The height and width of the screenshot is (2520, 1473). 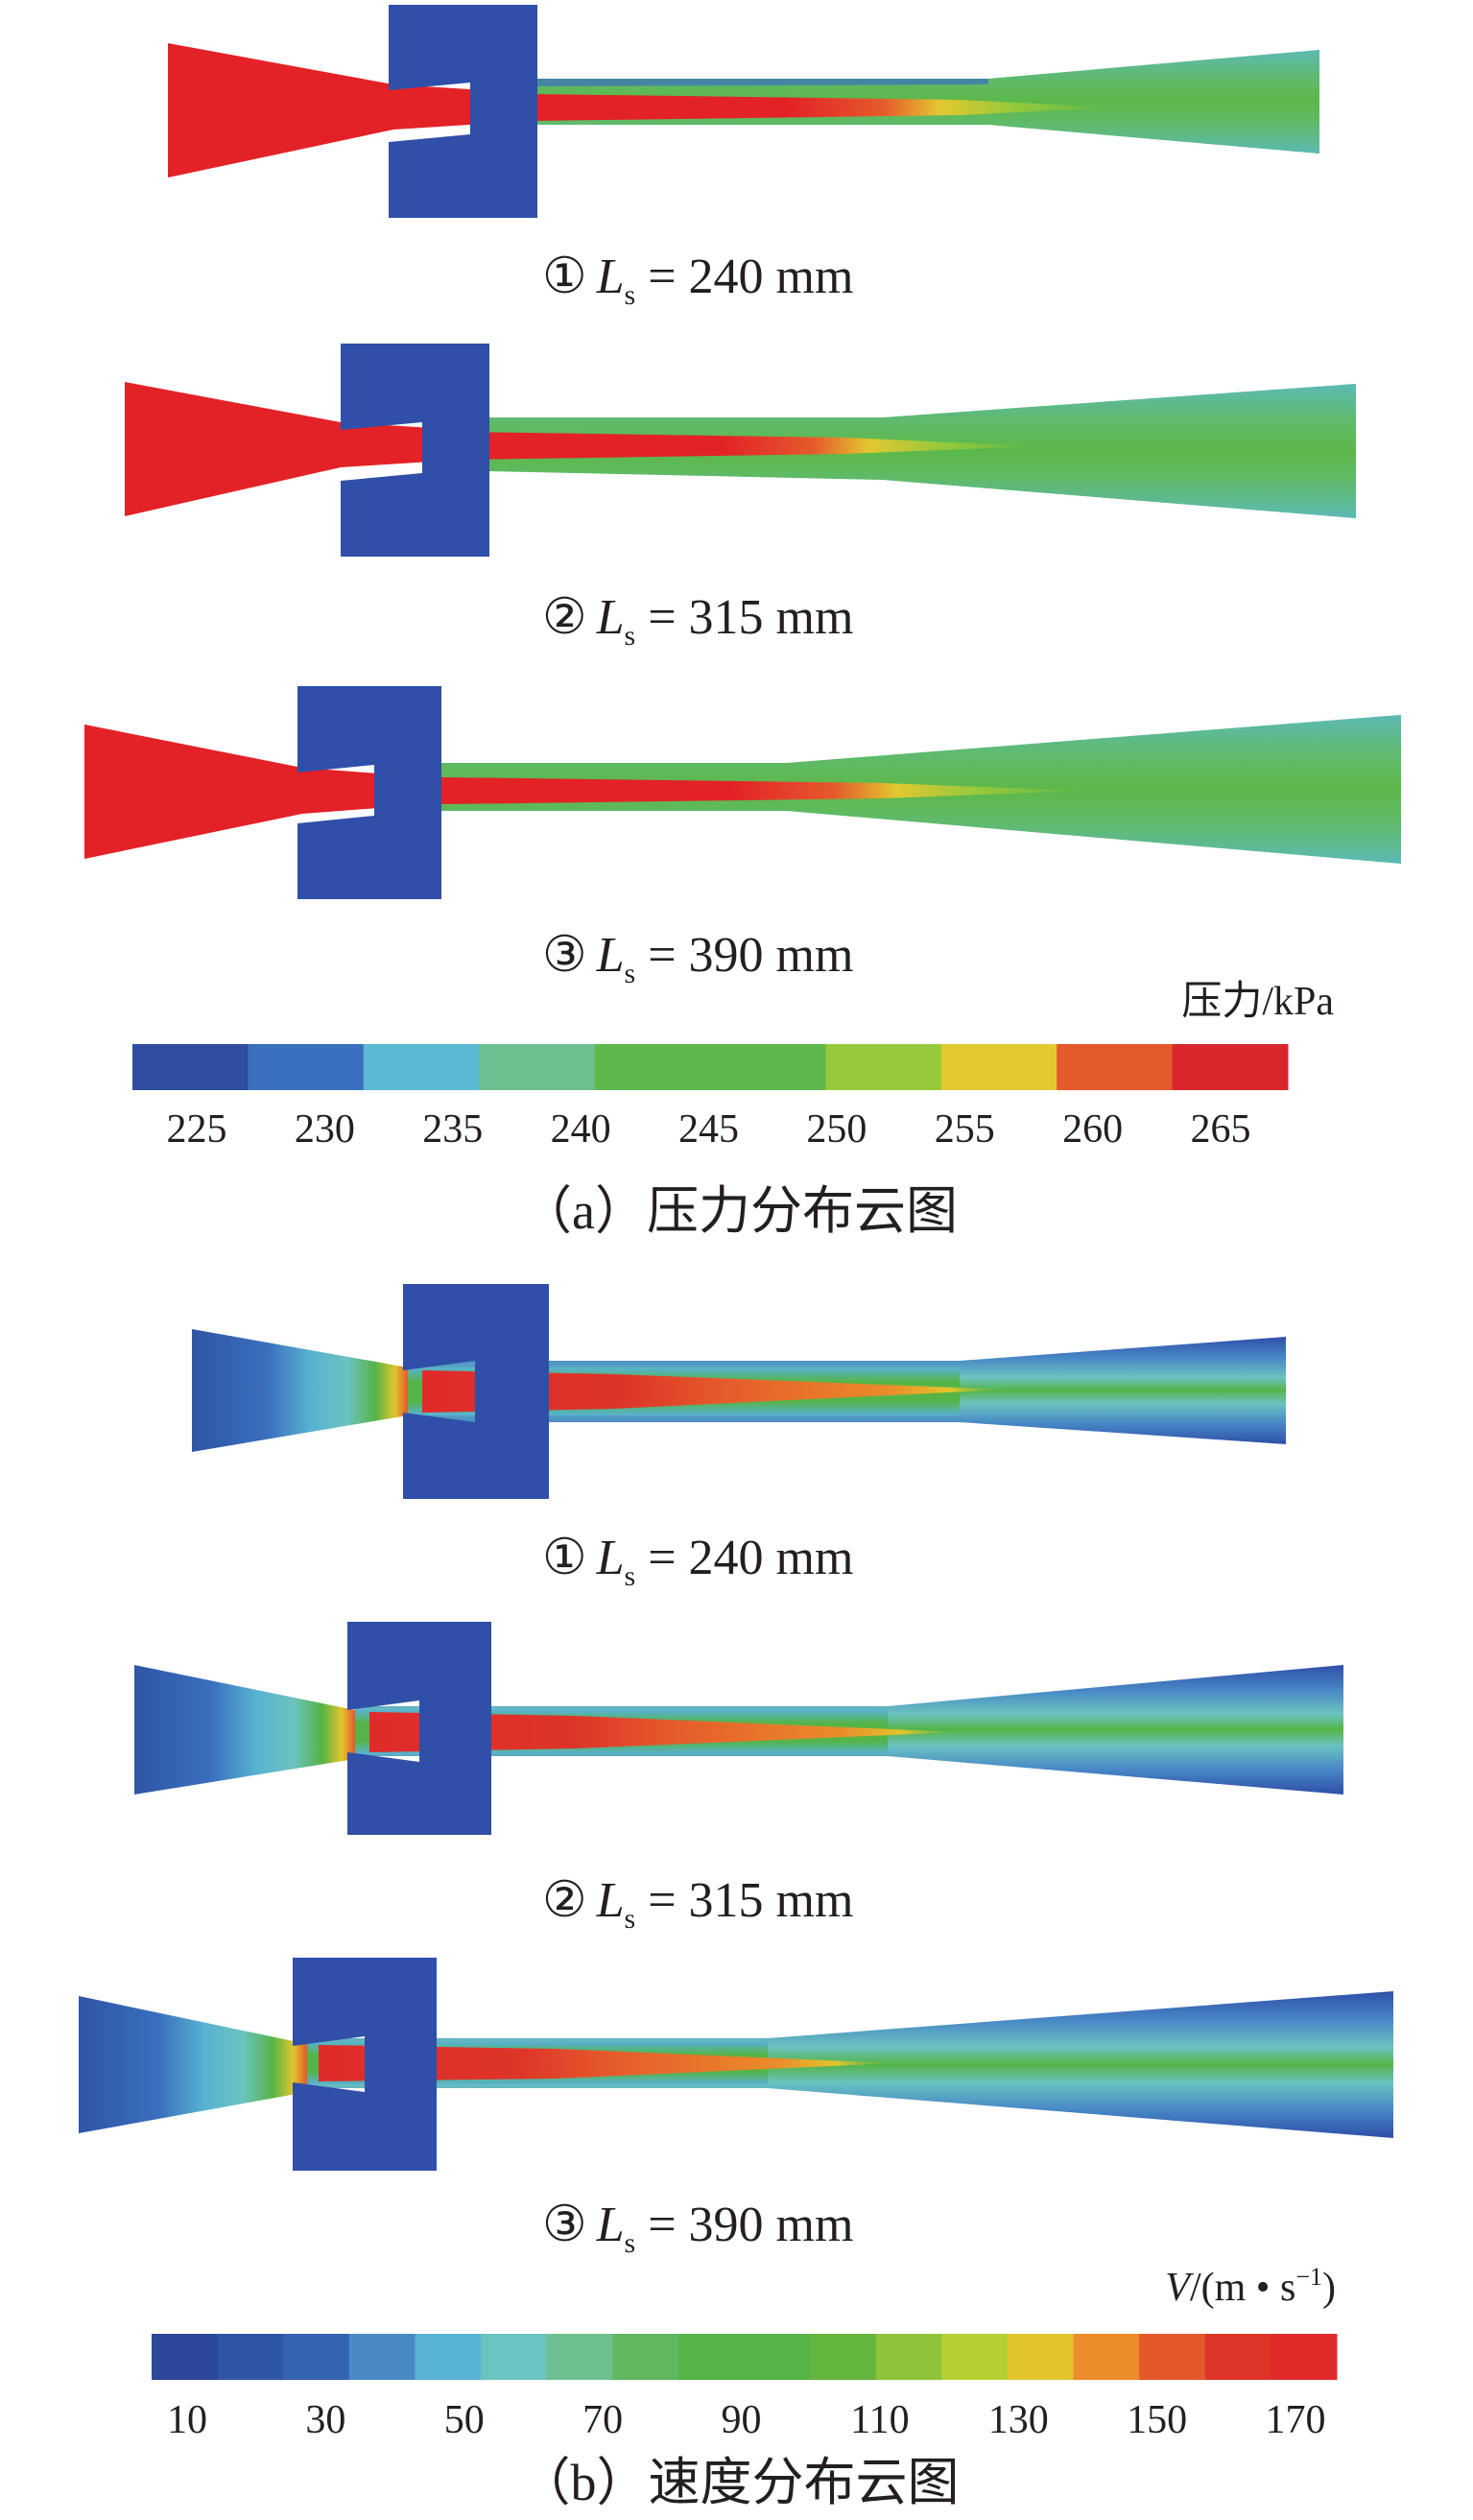 I want to click on pressure-colorbar-tick-label: 240, so click(x=581, y=1129).